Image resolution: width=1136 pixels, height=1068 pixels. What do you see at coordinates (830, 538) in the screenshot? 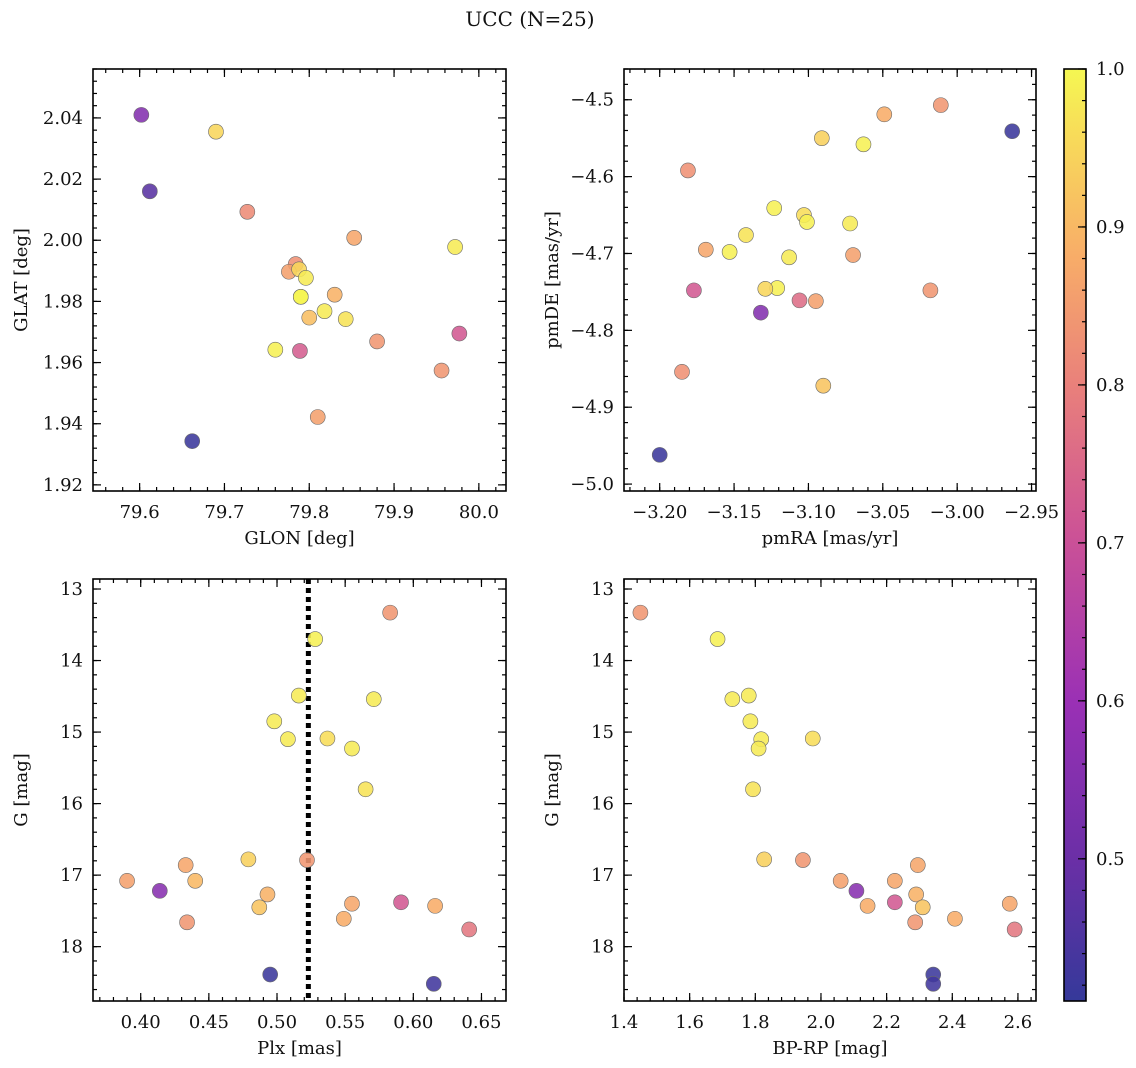
I see `x-axis-label: pmRA [mas/yr]` at bounding box center [830, 538].